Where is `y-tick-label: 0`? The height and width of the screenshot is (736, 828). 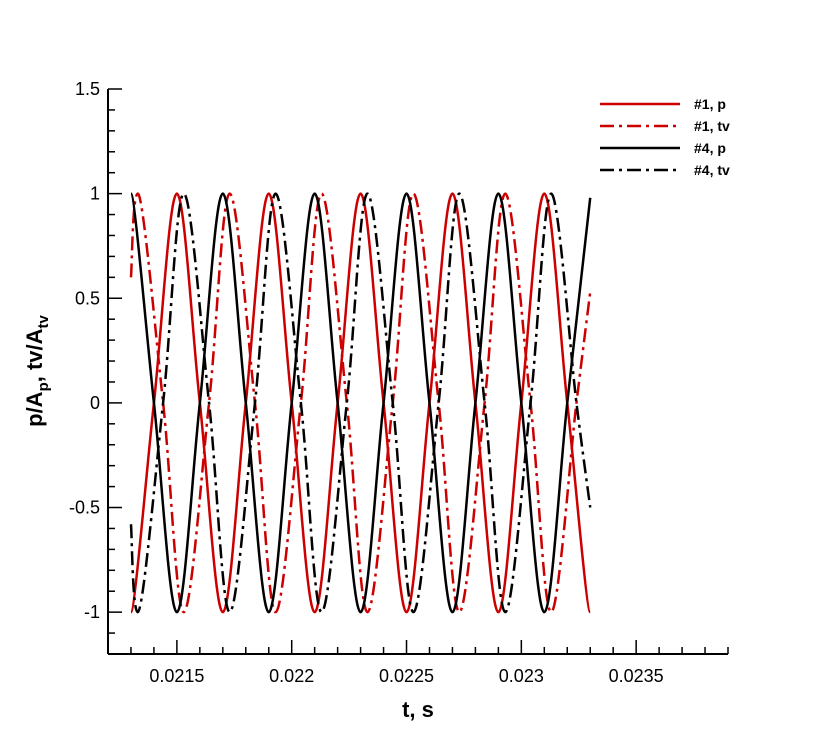
y-tick-label: 0 is located at coordinates (95, 403).